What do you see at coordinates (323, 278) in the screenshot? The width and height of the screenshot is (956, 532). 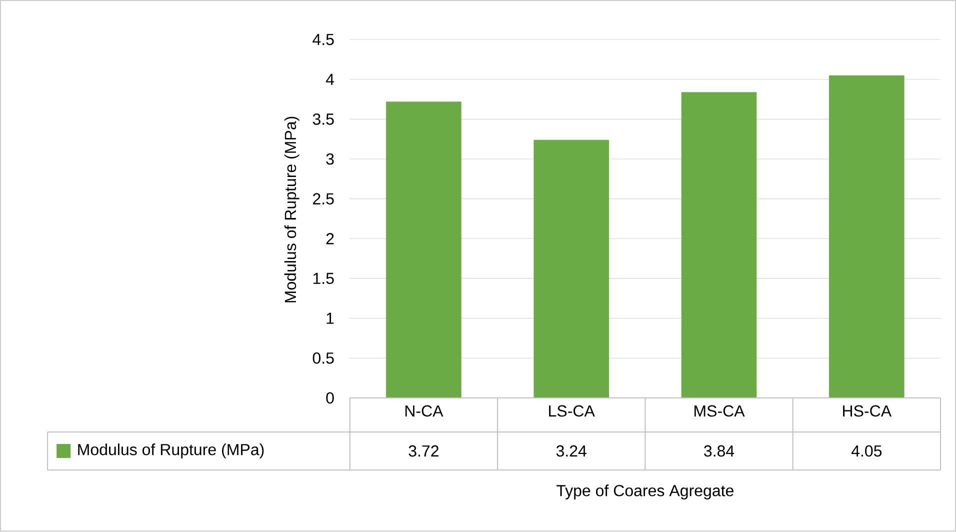 I see `y-tick-label: 1.5` at bounding box center [323, 278].